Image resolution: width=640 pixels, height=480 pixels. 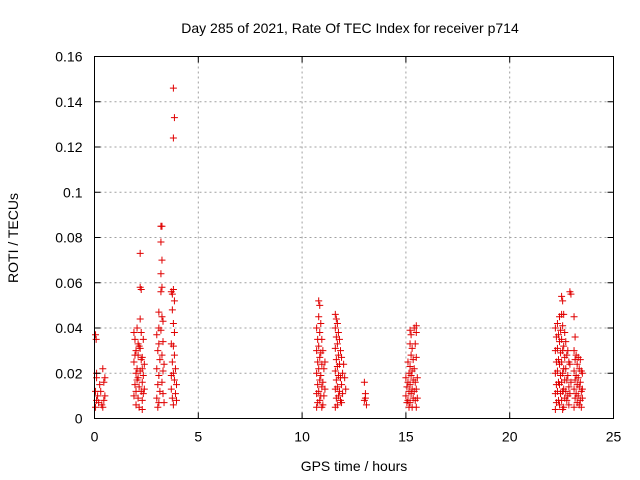 I want to click on x-axis-label: GPS time / hours, so click(x=354, y=466).